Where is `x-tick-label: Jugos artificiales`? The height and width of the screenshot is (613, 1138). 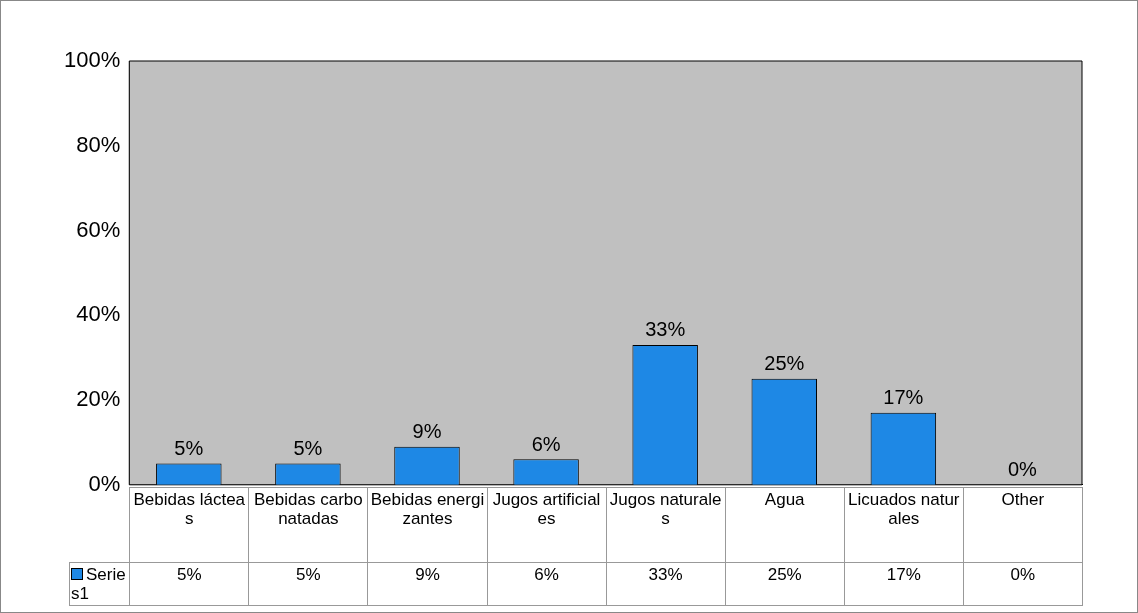 x-tick-label: Jugos artificiales is located at coordinates (547, 525).